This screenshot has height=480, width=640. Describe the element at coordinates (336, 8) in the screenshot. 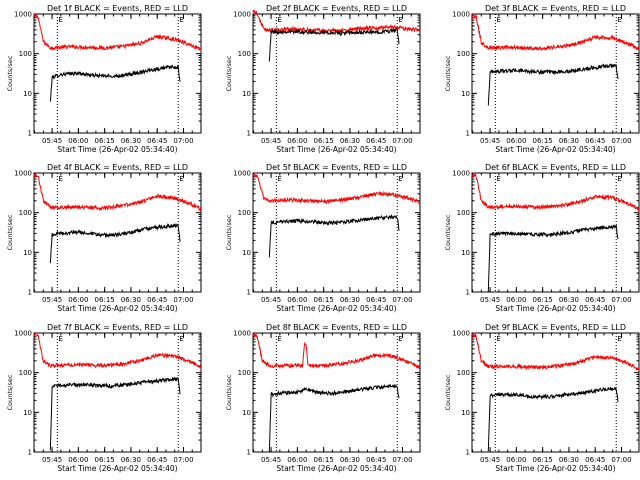

I see `chart-title: Det 2f BLACK = Events, RED = LLD` at that location.